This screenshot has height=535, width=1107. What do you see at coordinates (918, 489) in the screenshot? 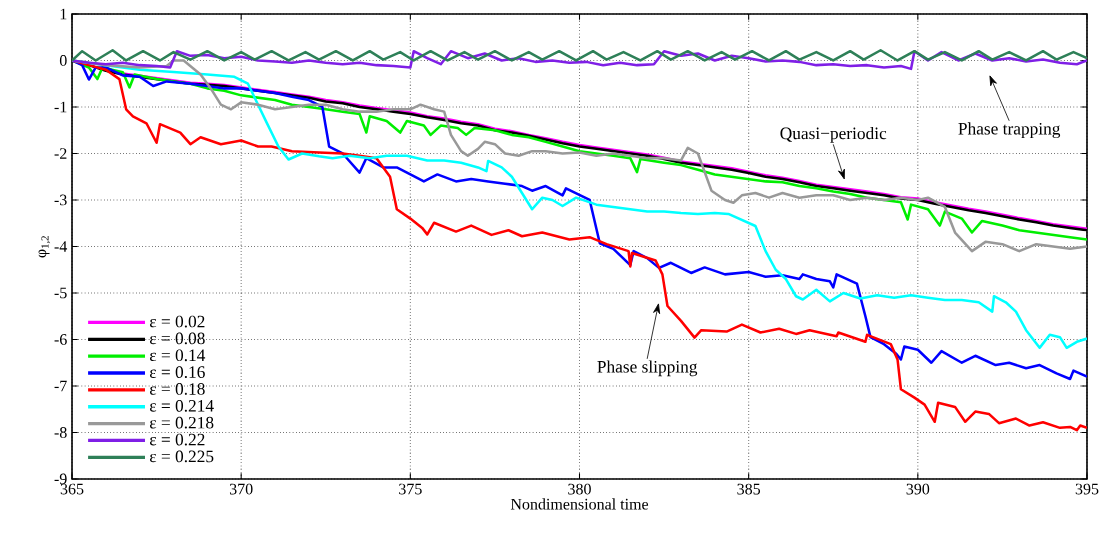
I see `x-tick-label: 390` at bounding box center [918, 489].